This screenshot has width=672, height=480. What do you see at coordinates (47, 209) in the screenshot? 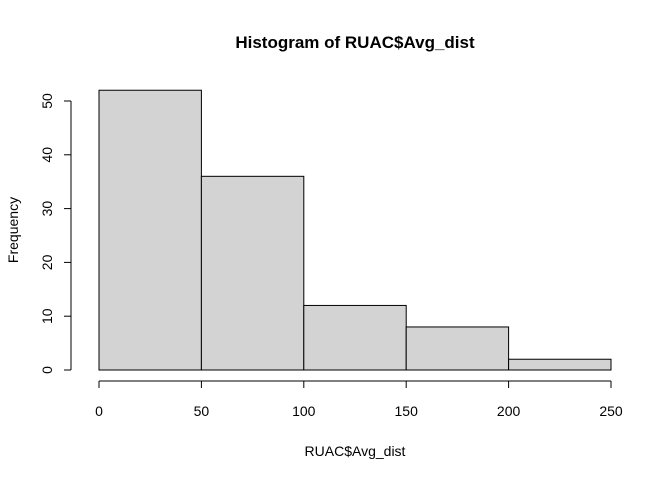
I see `y-tick-label: 30` at bounding box center [47, 209].